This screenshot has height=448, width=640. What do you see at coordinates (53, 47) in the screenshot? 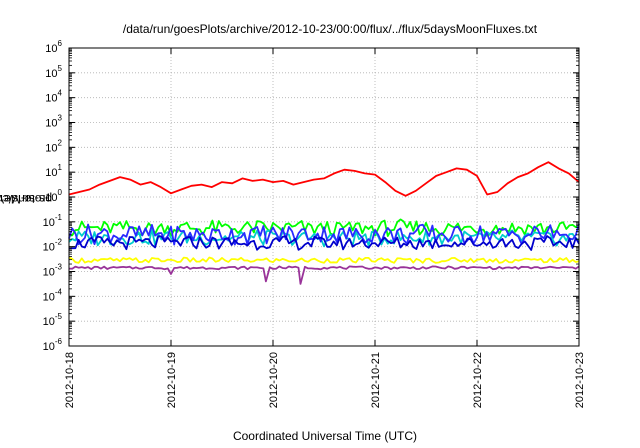
I see `y-tick-label: 10⁶` at bounding box center [53, 47].